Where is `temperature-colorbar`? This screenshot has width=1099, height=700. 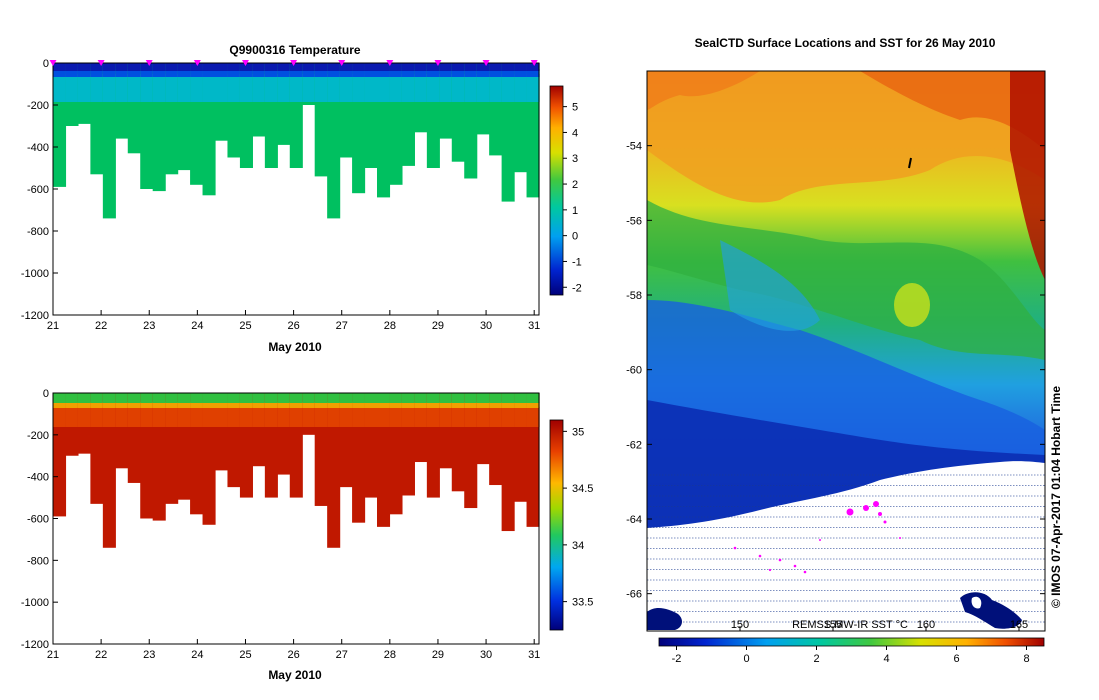 temperature-colorbar is located at coordinates (556, 190).